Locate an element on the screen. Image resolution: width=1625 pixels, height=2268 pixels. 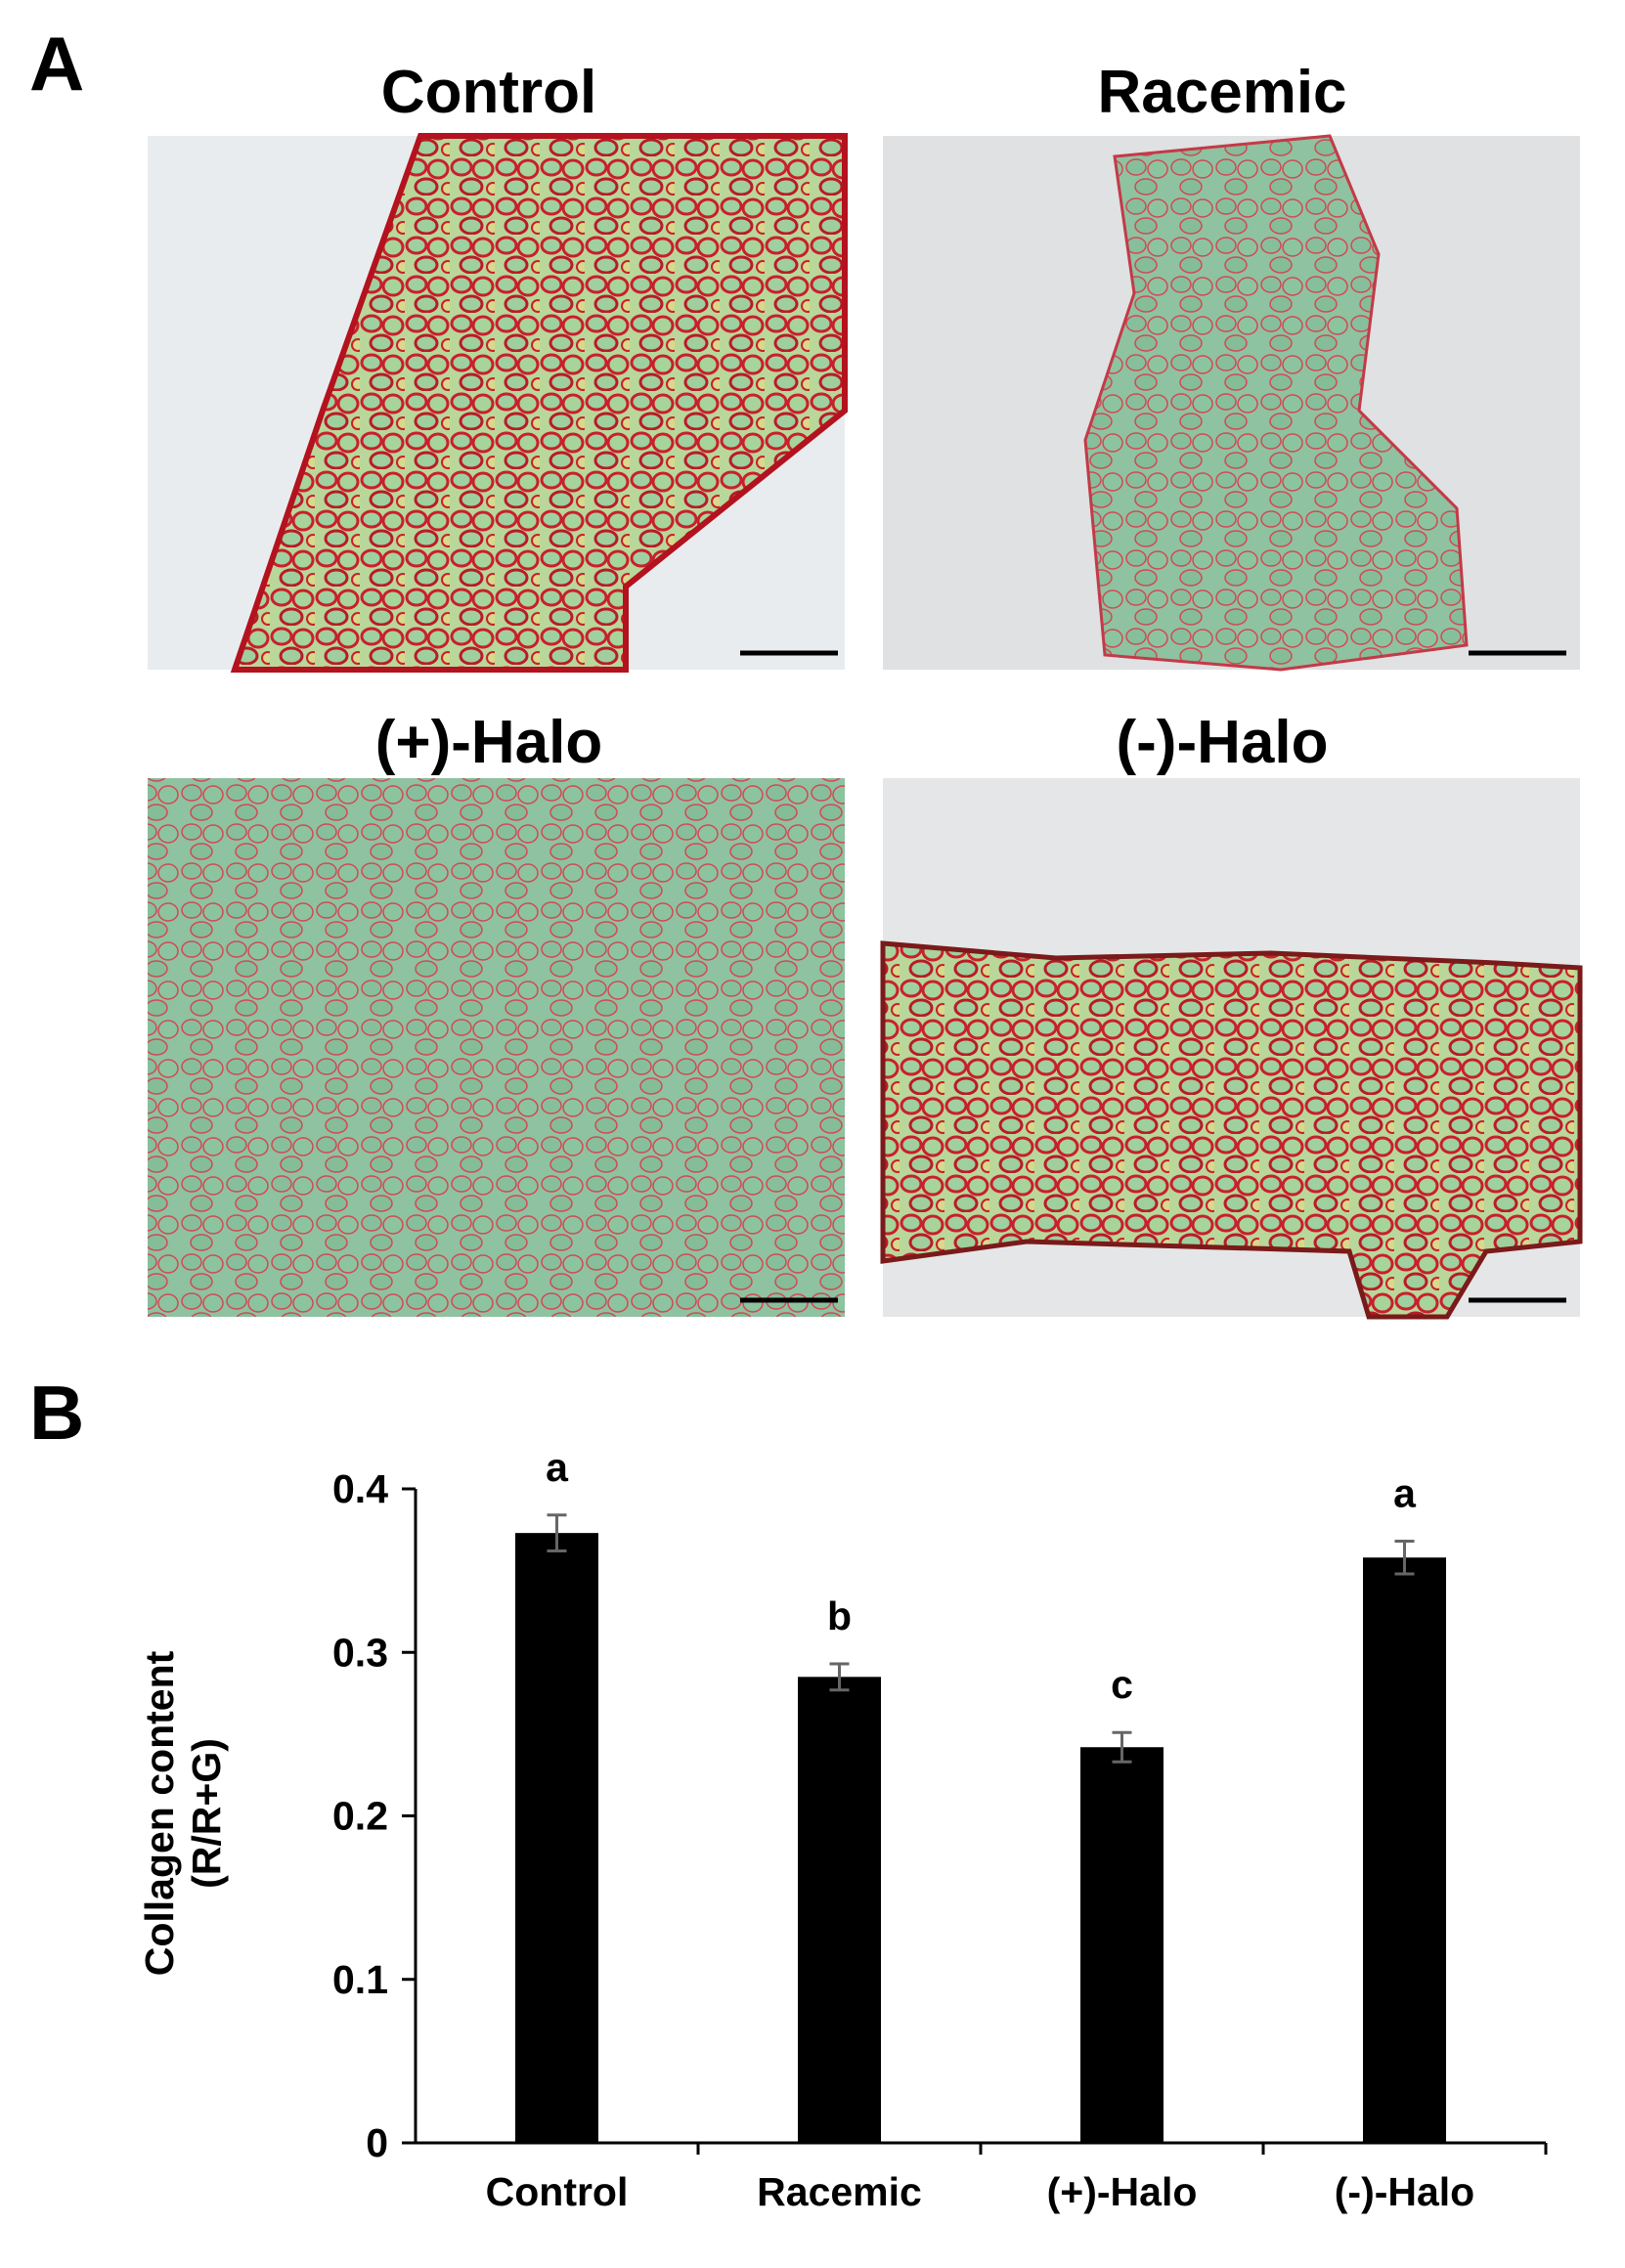
x-tick-label: Control is located at coordinates (558, 2191).